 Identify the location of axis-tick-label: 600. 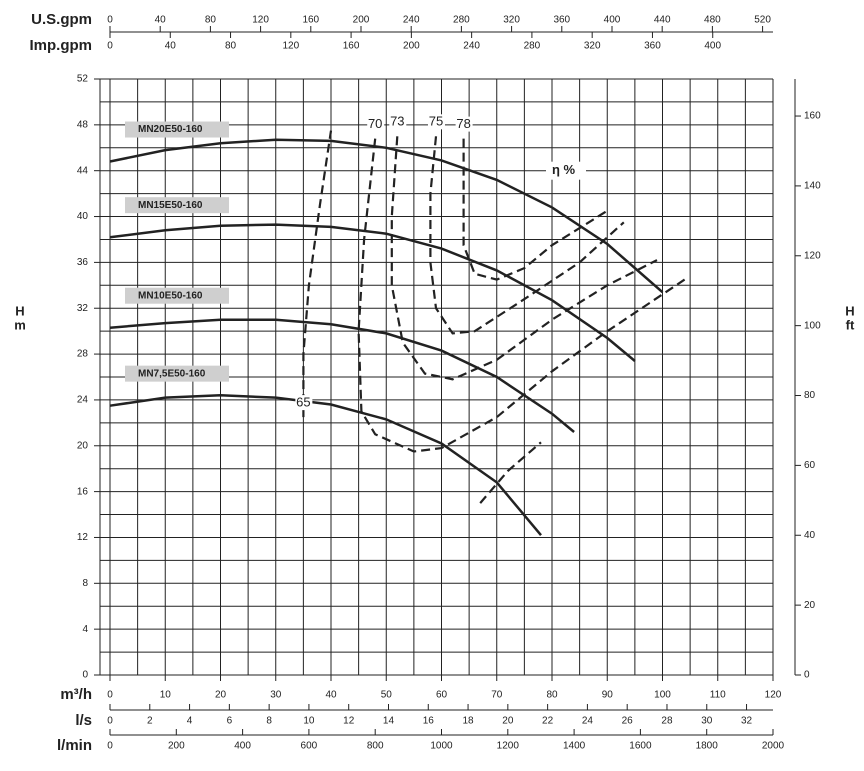
(309, 746).